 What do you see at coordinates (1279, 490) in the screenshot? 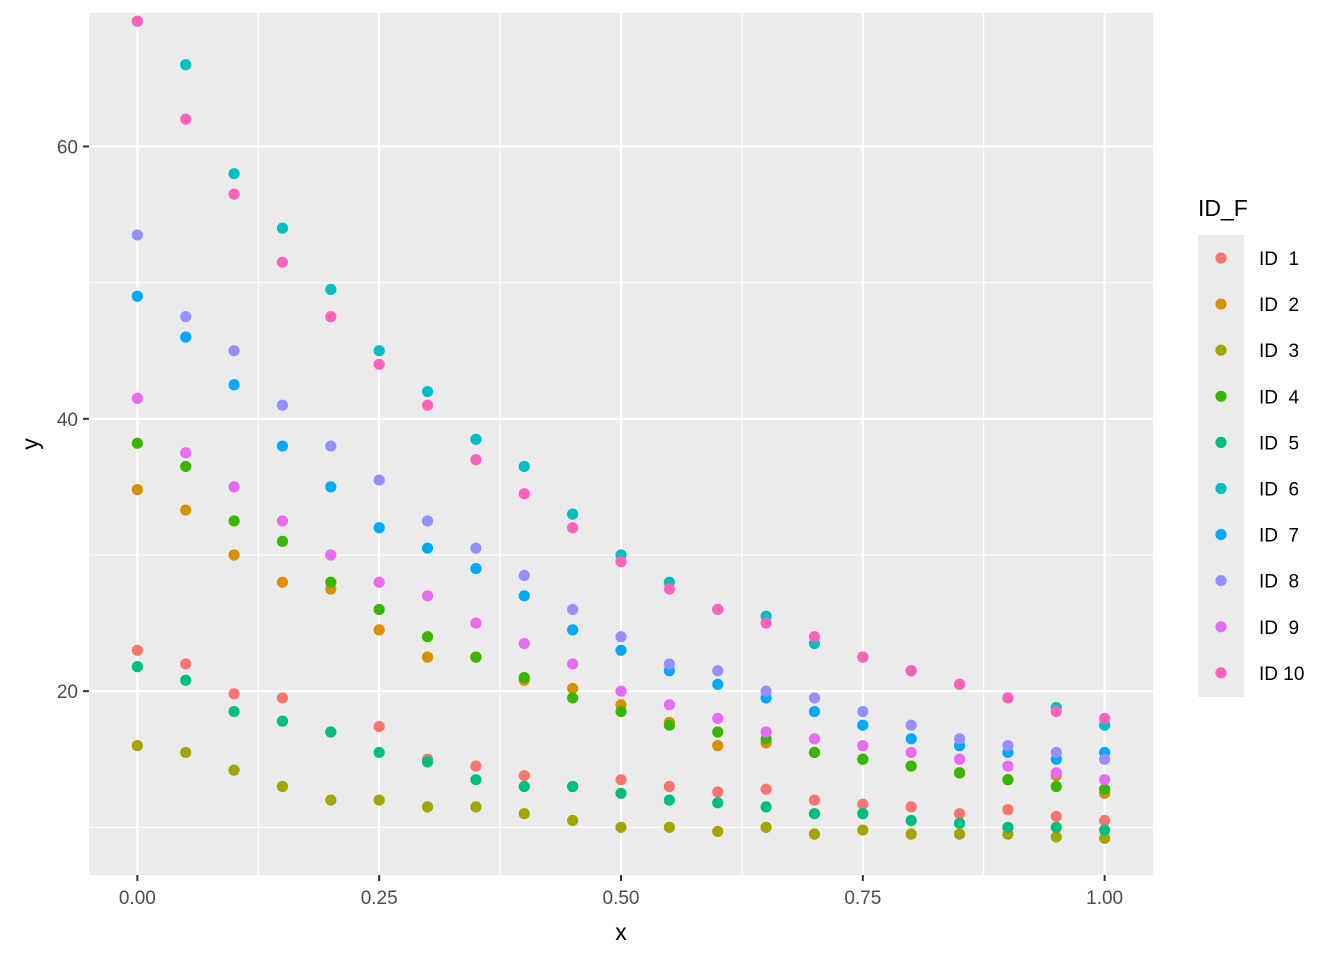
I see `legend-label: ID 6` at bounding box center [1279, 490].